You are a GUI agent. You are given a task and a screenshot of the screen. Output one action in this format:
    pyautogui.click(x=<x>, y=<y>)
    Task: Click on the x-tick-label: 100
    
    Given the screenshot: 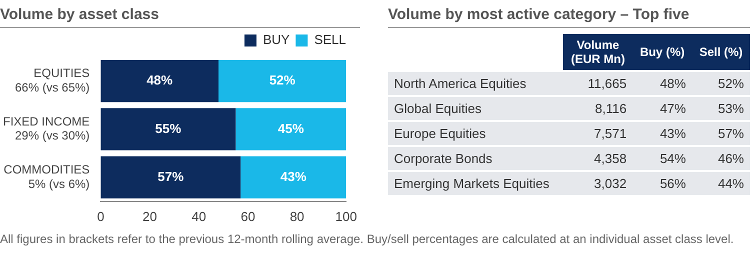 What is the action you would take?
    pyautogui.click(x=346, y=216)
    